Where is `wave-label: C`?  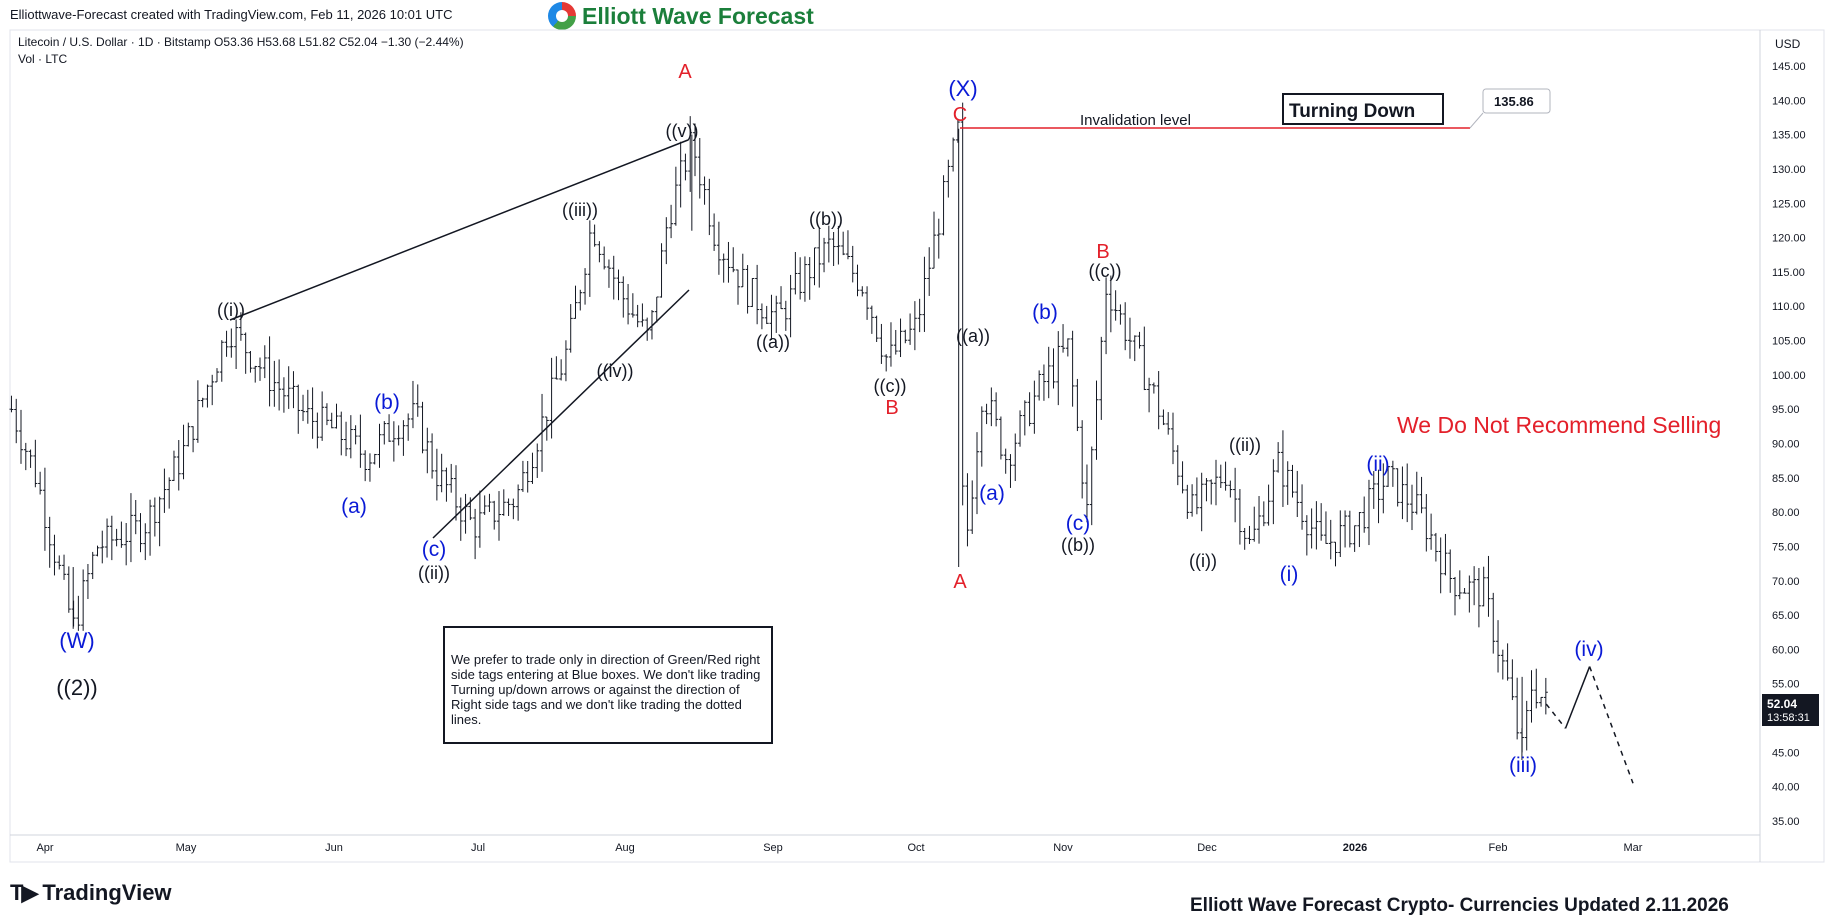 wave-label: C is located at coordinates (960, 115).